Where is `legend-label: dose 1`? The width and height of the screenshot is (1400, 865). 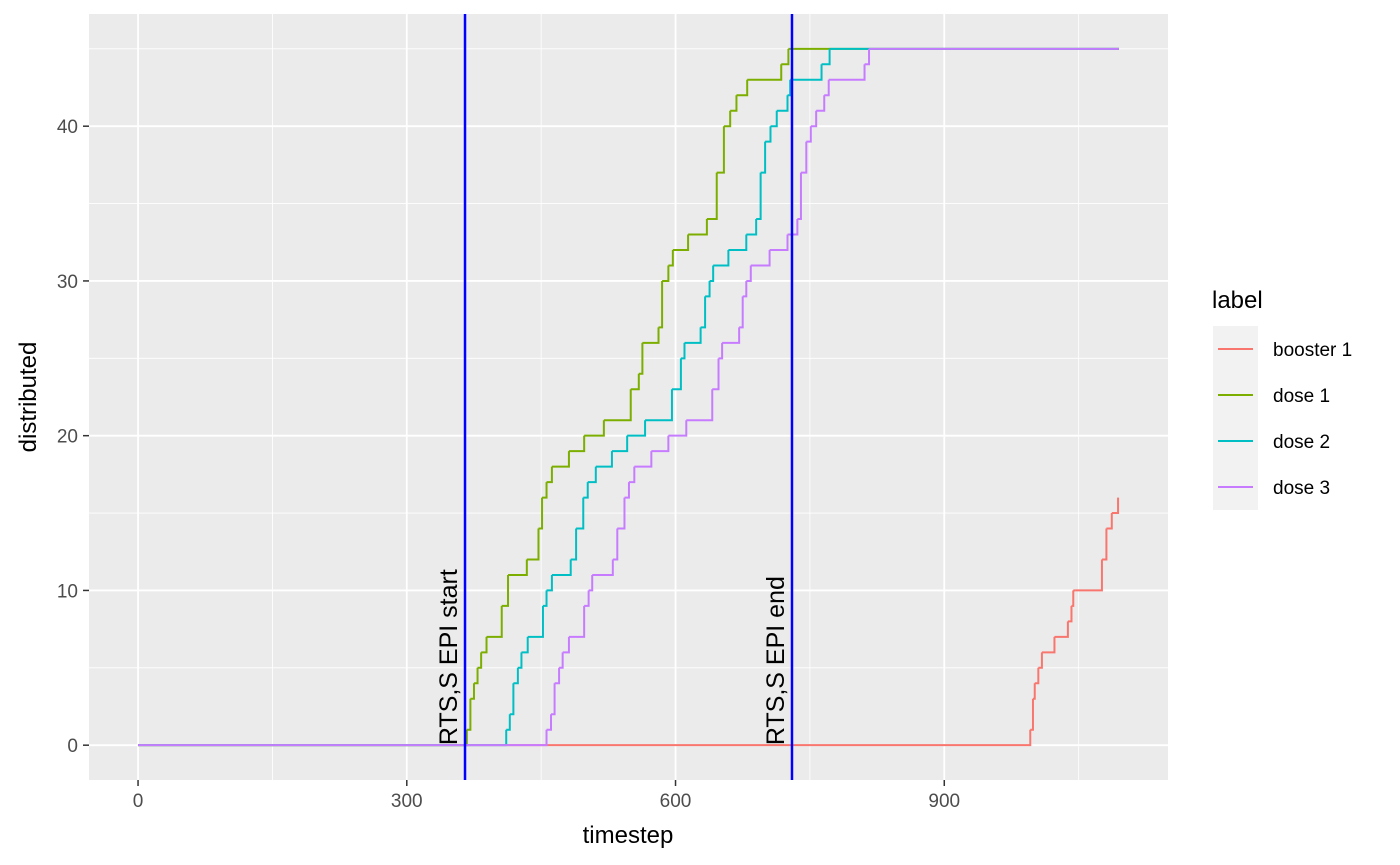
legend-label: dose 1 is located at coordinates (1301, 396).